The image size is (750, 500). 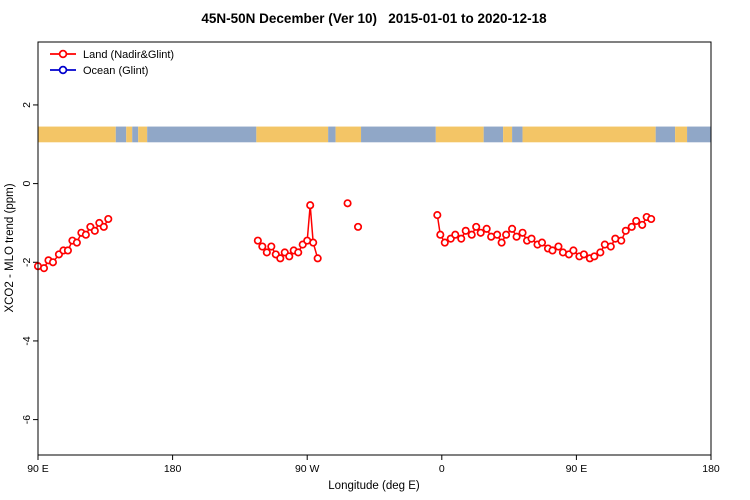 What do you see at coordinates (307, 469) in the screenshot?
I see `x-tick-label: 90 W` at bounding box center [307, 469].